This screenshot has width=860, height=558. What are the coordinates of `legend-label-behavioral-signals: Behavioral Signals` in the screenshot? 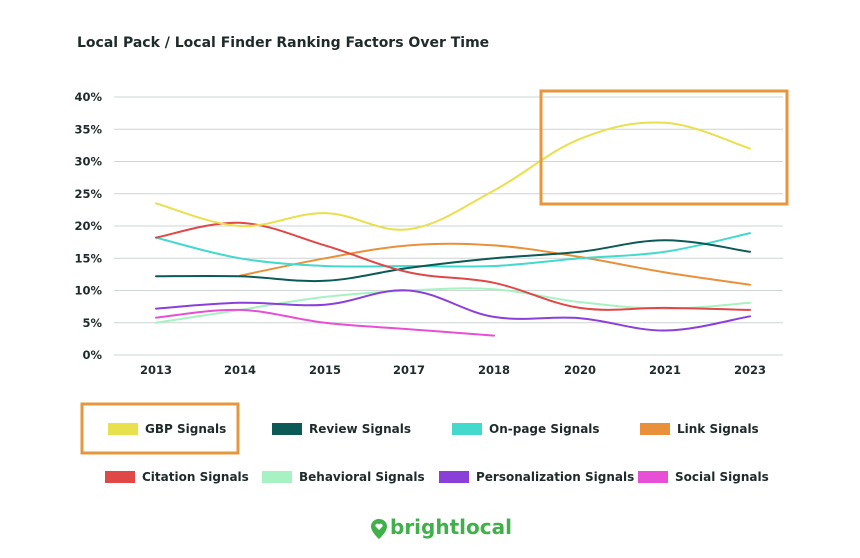 It's located at (362, 477).